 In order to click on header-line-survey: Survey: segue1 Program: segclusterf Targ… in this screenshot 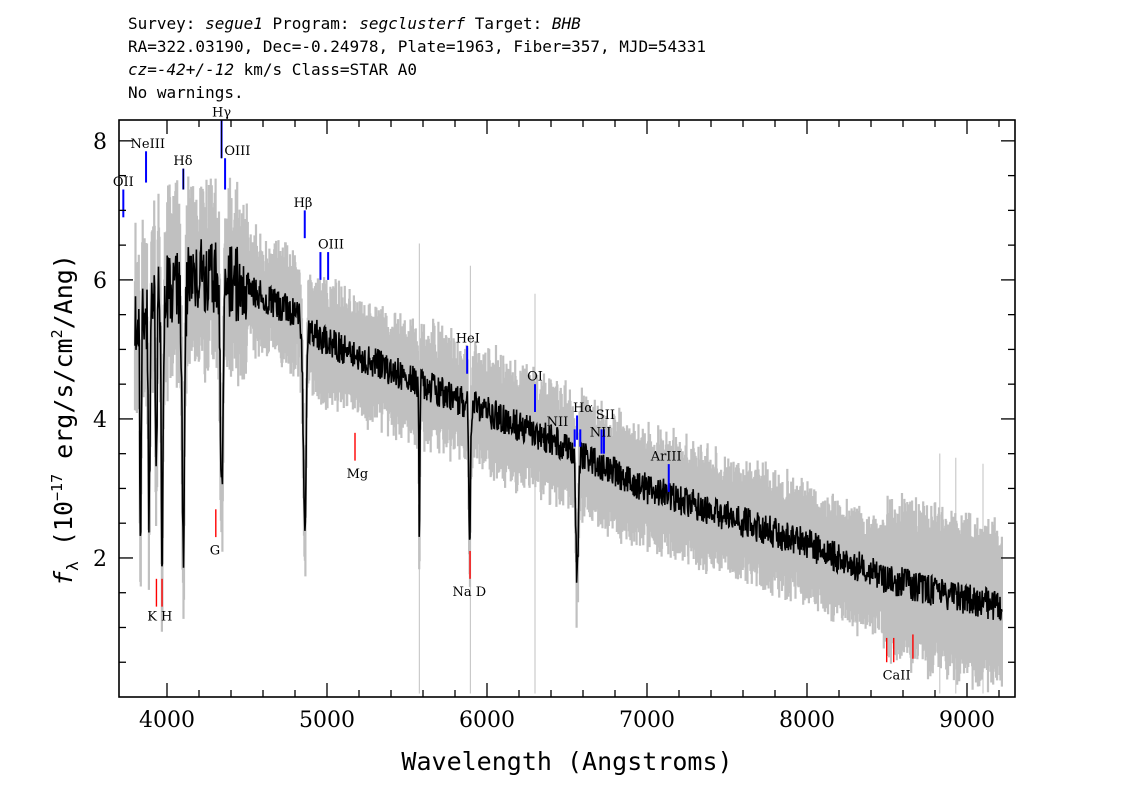, I will do `click(417, 23)`.